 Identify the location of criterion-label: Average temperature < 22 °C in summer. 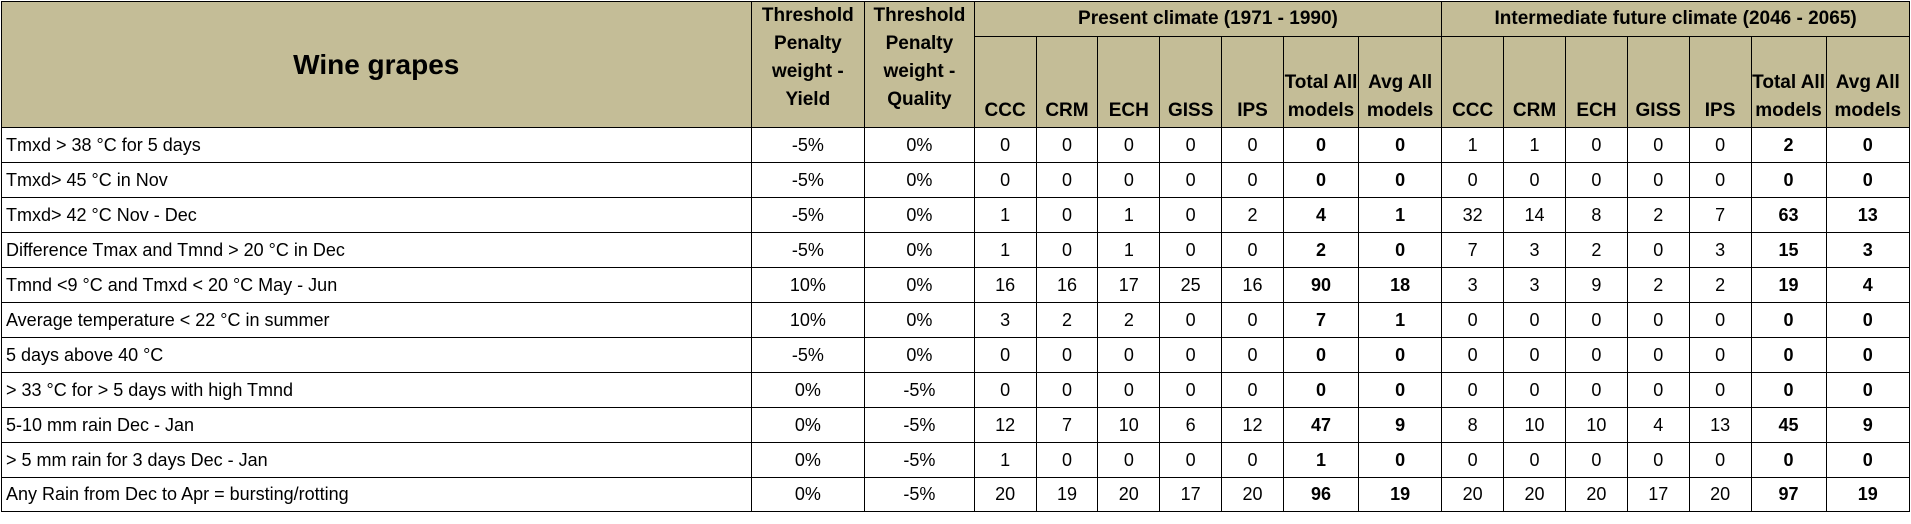
(376, 320).